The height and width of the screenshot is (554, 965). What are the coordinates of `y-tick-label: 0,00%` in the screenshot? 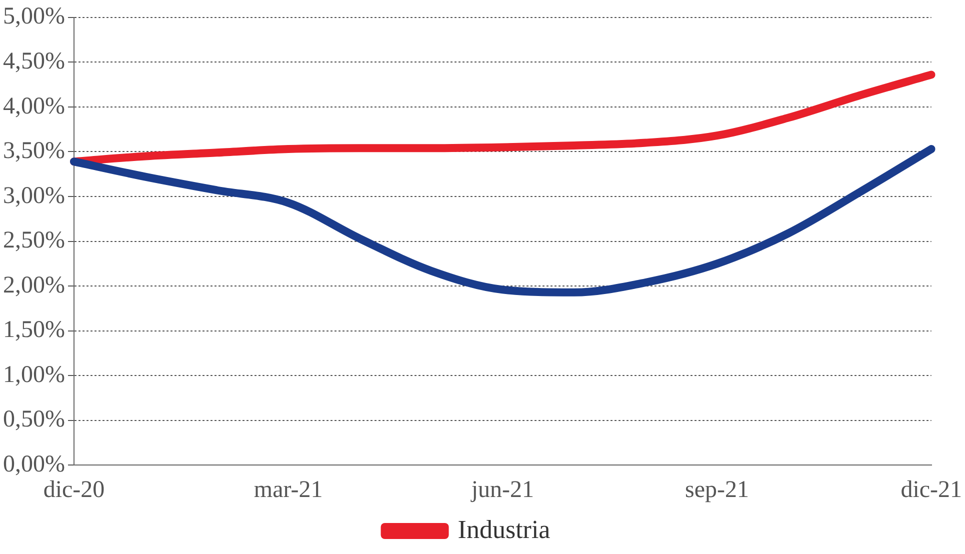 It's located at (33, 464).